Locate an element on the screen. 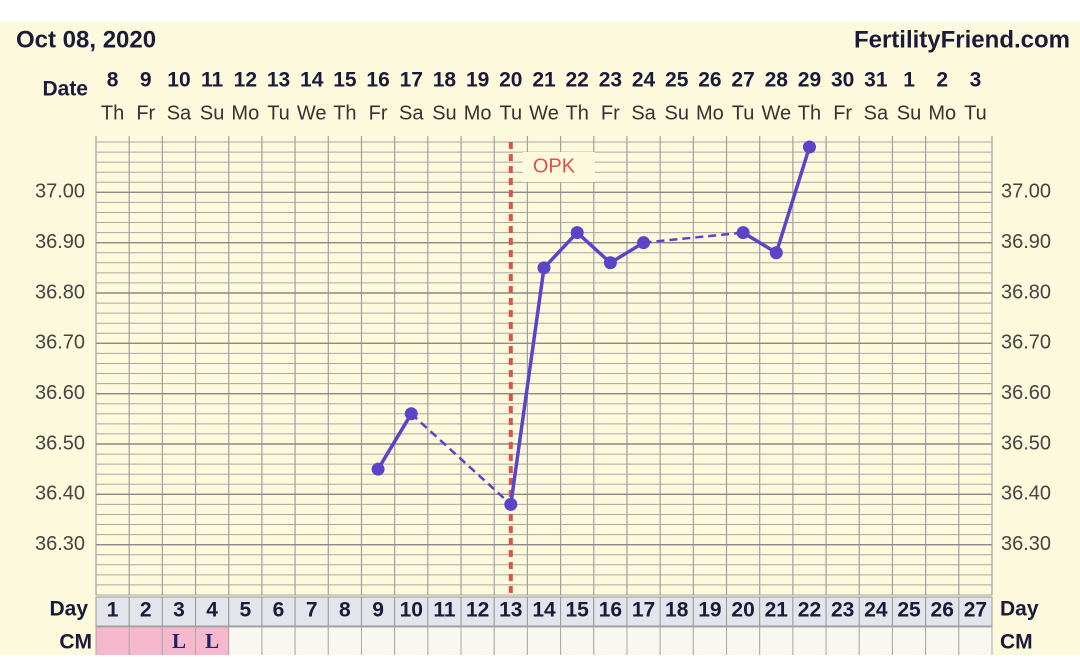 Image resolution: width=1080 pixels, height=660 pixels. annotation-box is located at coordinates (558, 167).